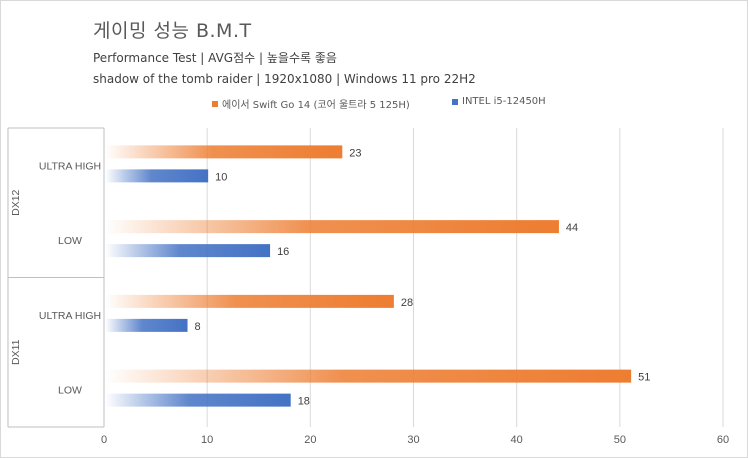 This screenshot has height=458, width=748. Describe the element at coordinates (221, 177) in the screenshot. I see `data-label-intel-0: 10` at that location.